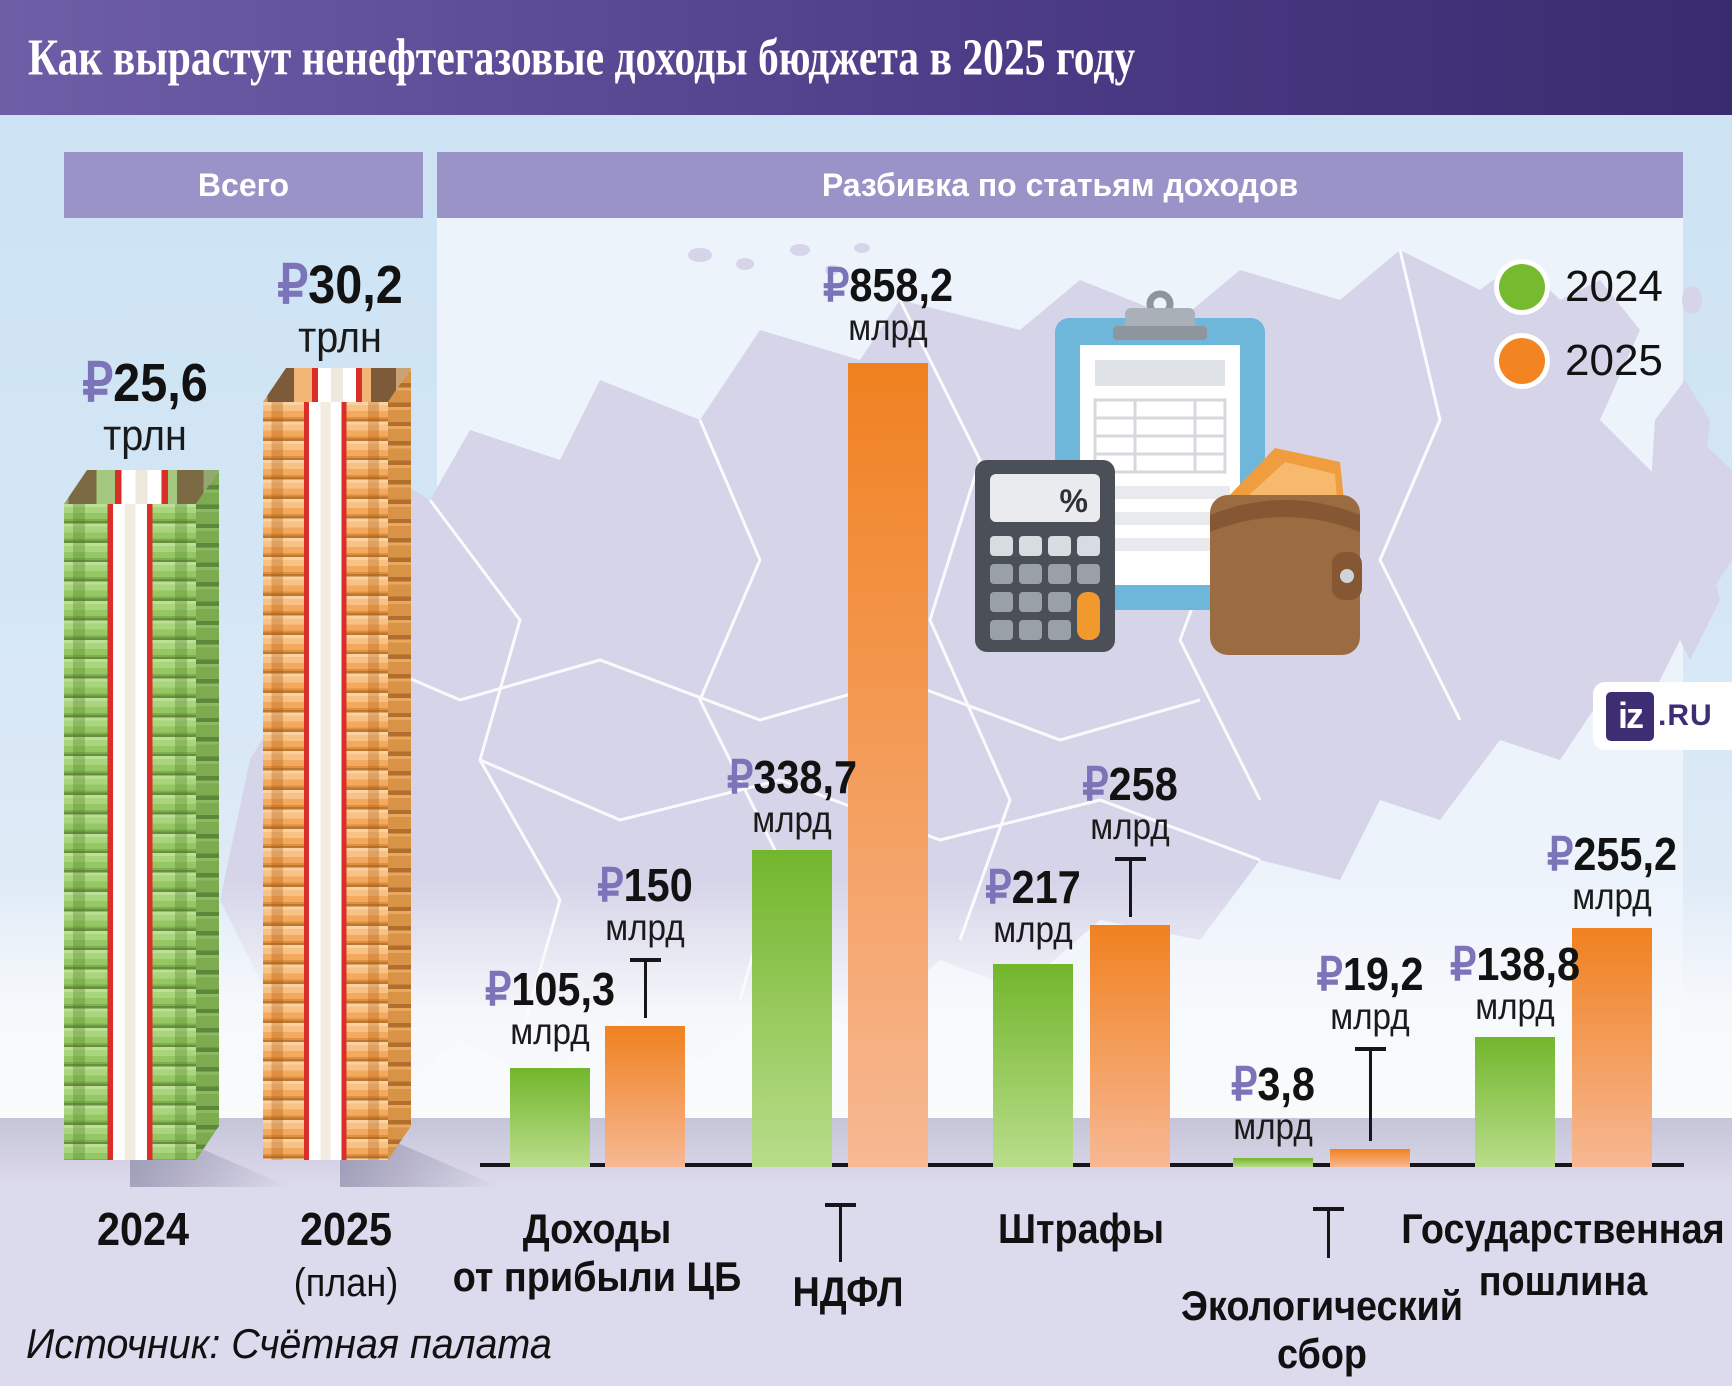 This screenshot has width=1732, height=1386. I want to click on category-label-4: пошлина, so click(1563, 1280).